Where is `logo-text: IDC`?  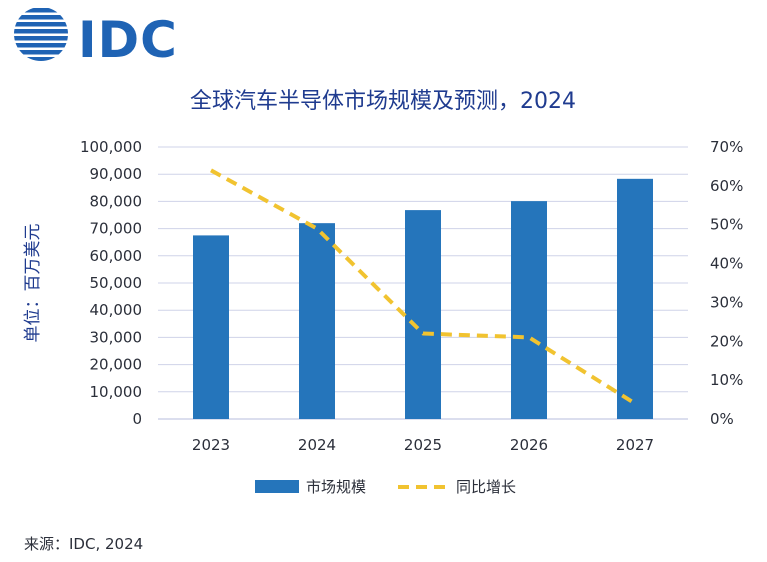 logo-text: IDC is located at coordinates (128, 40).